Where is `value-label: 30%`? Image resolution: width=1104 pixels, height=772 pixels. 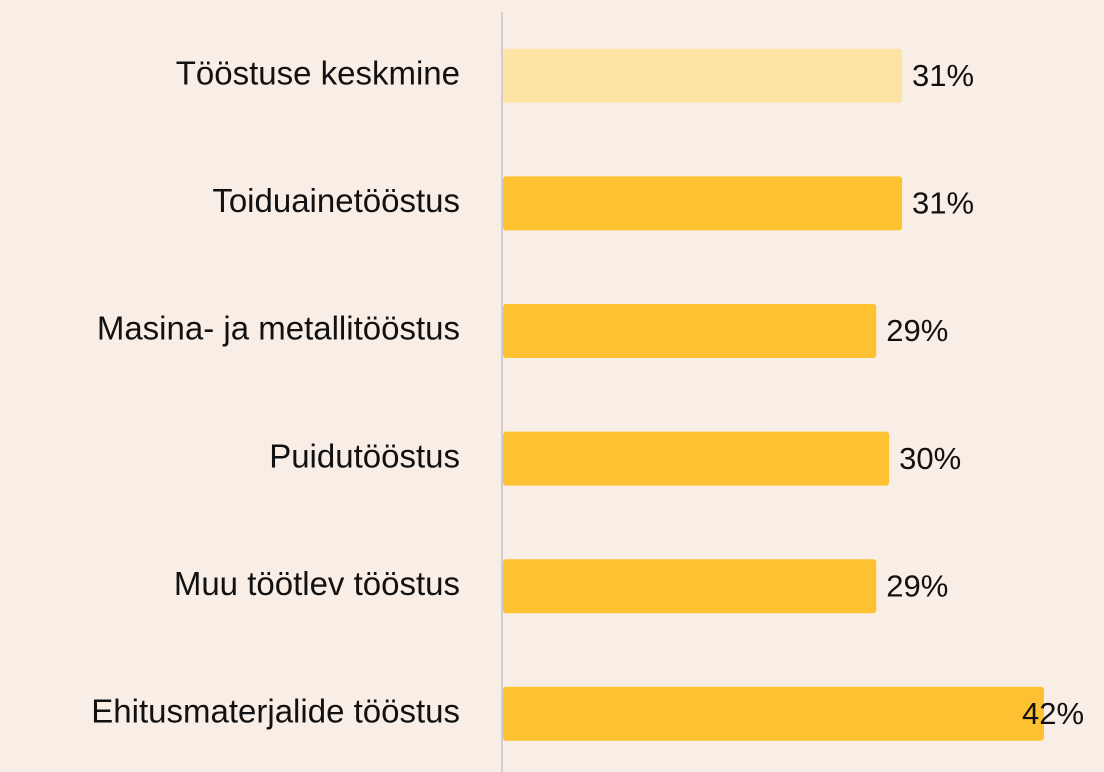 value-label: 30% is located at coordinates (930, 458).